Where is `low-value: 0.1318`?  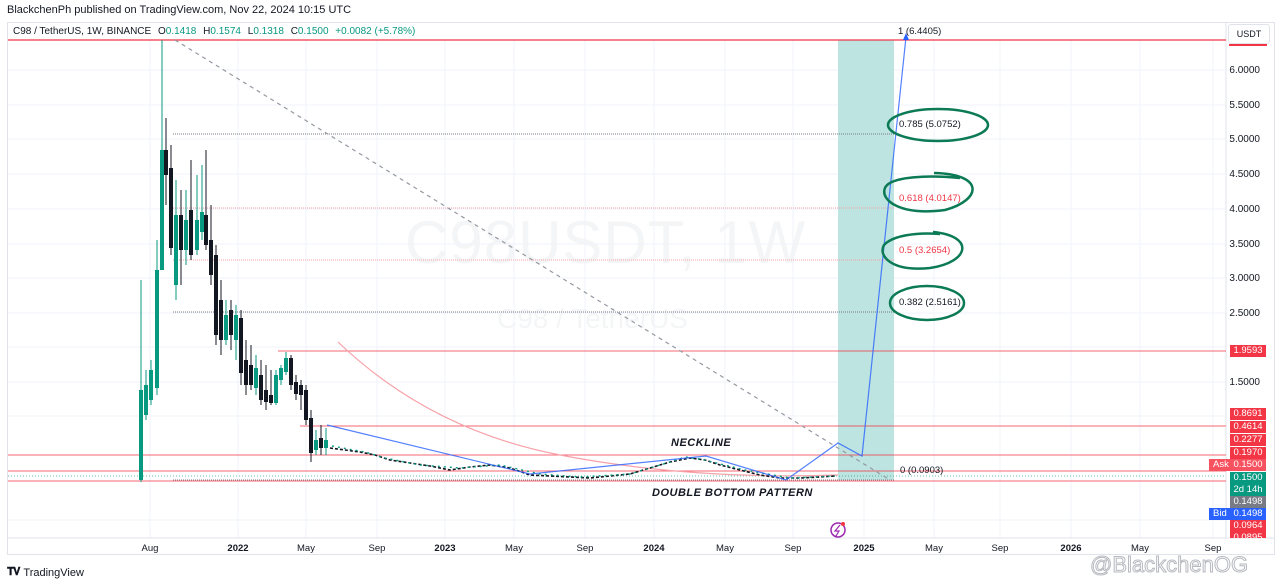 low-value: 0.1318 is located at coordinates (268, 31).